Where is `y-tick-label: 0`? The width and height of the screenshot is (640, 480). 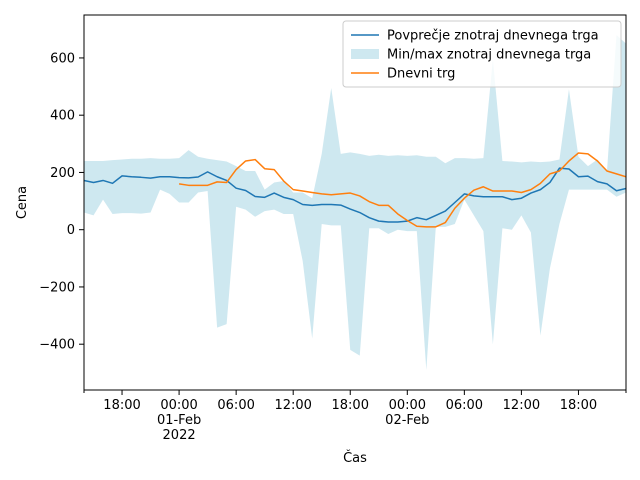 y-tick-label: 0 is located at coordinates (71, 230).